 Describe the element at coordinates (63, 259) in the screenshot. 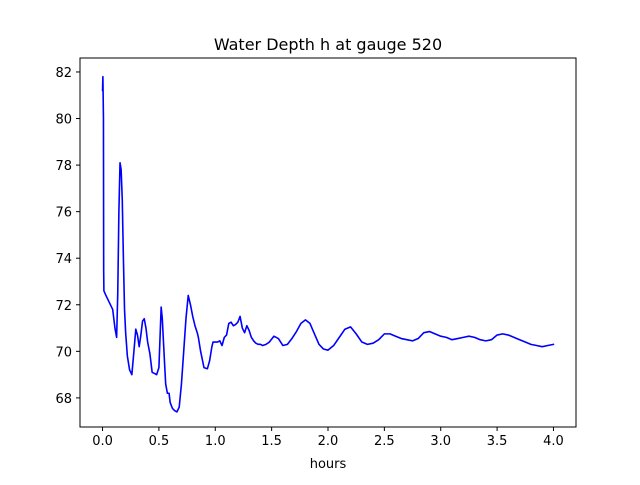

I see `y-tick-label: 74` at that location.